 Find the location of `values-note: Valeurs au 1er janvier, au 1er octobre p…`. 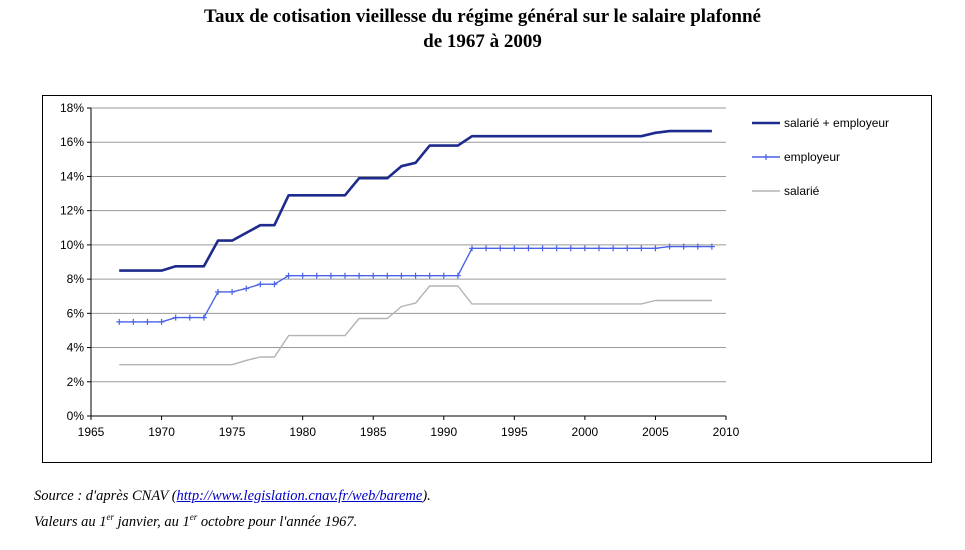

values-note: Valeurs au 1er janvier, au 1er octobre p… is located at coordinates (484, 520).